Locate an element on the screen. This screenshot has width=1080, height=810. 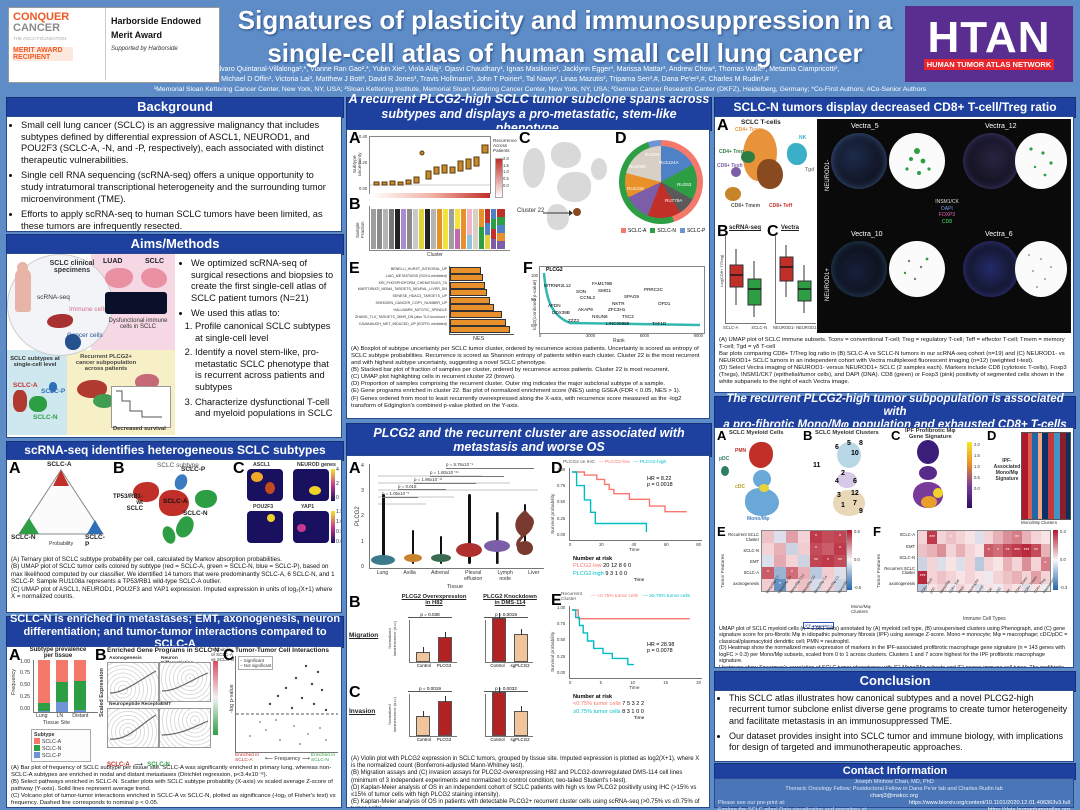
assay-xtick: Control is located at coordinates (423, 739).